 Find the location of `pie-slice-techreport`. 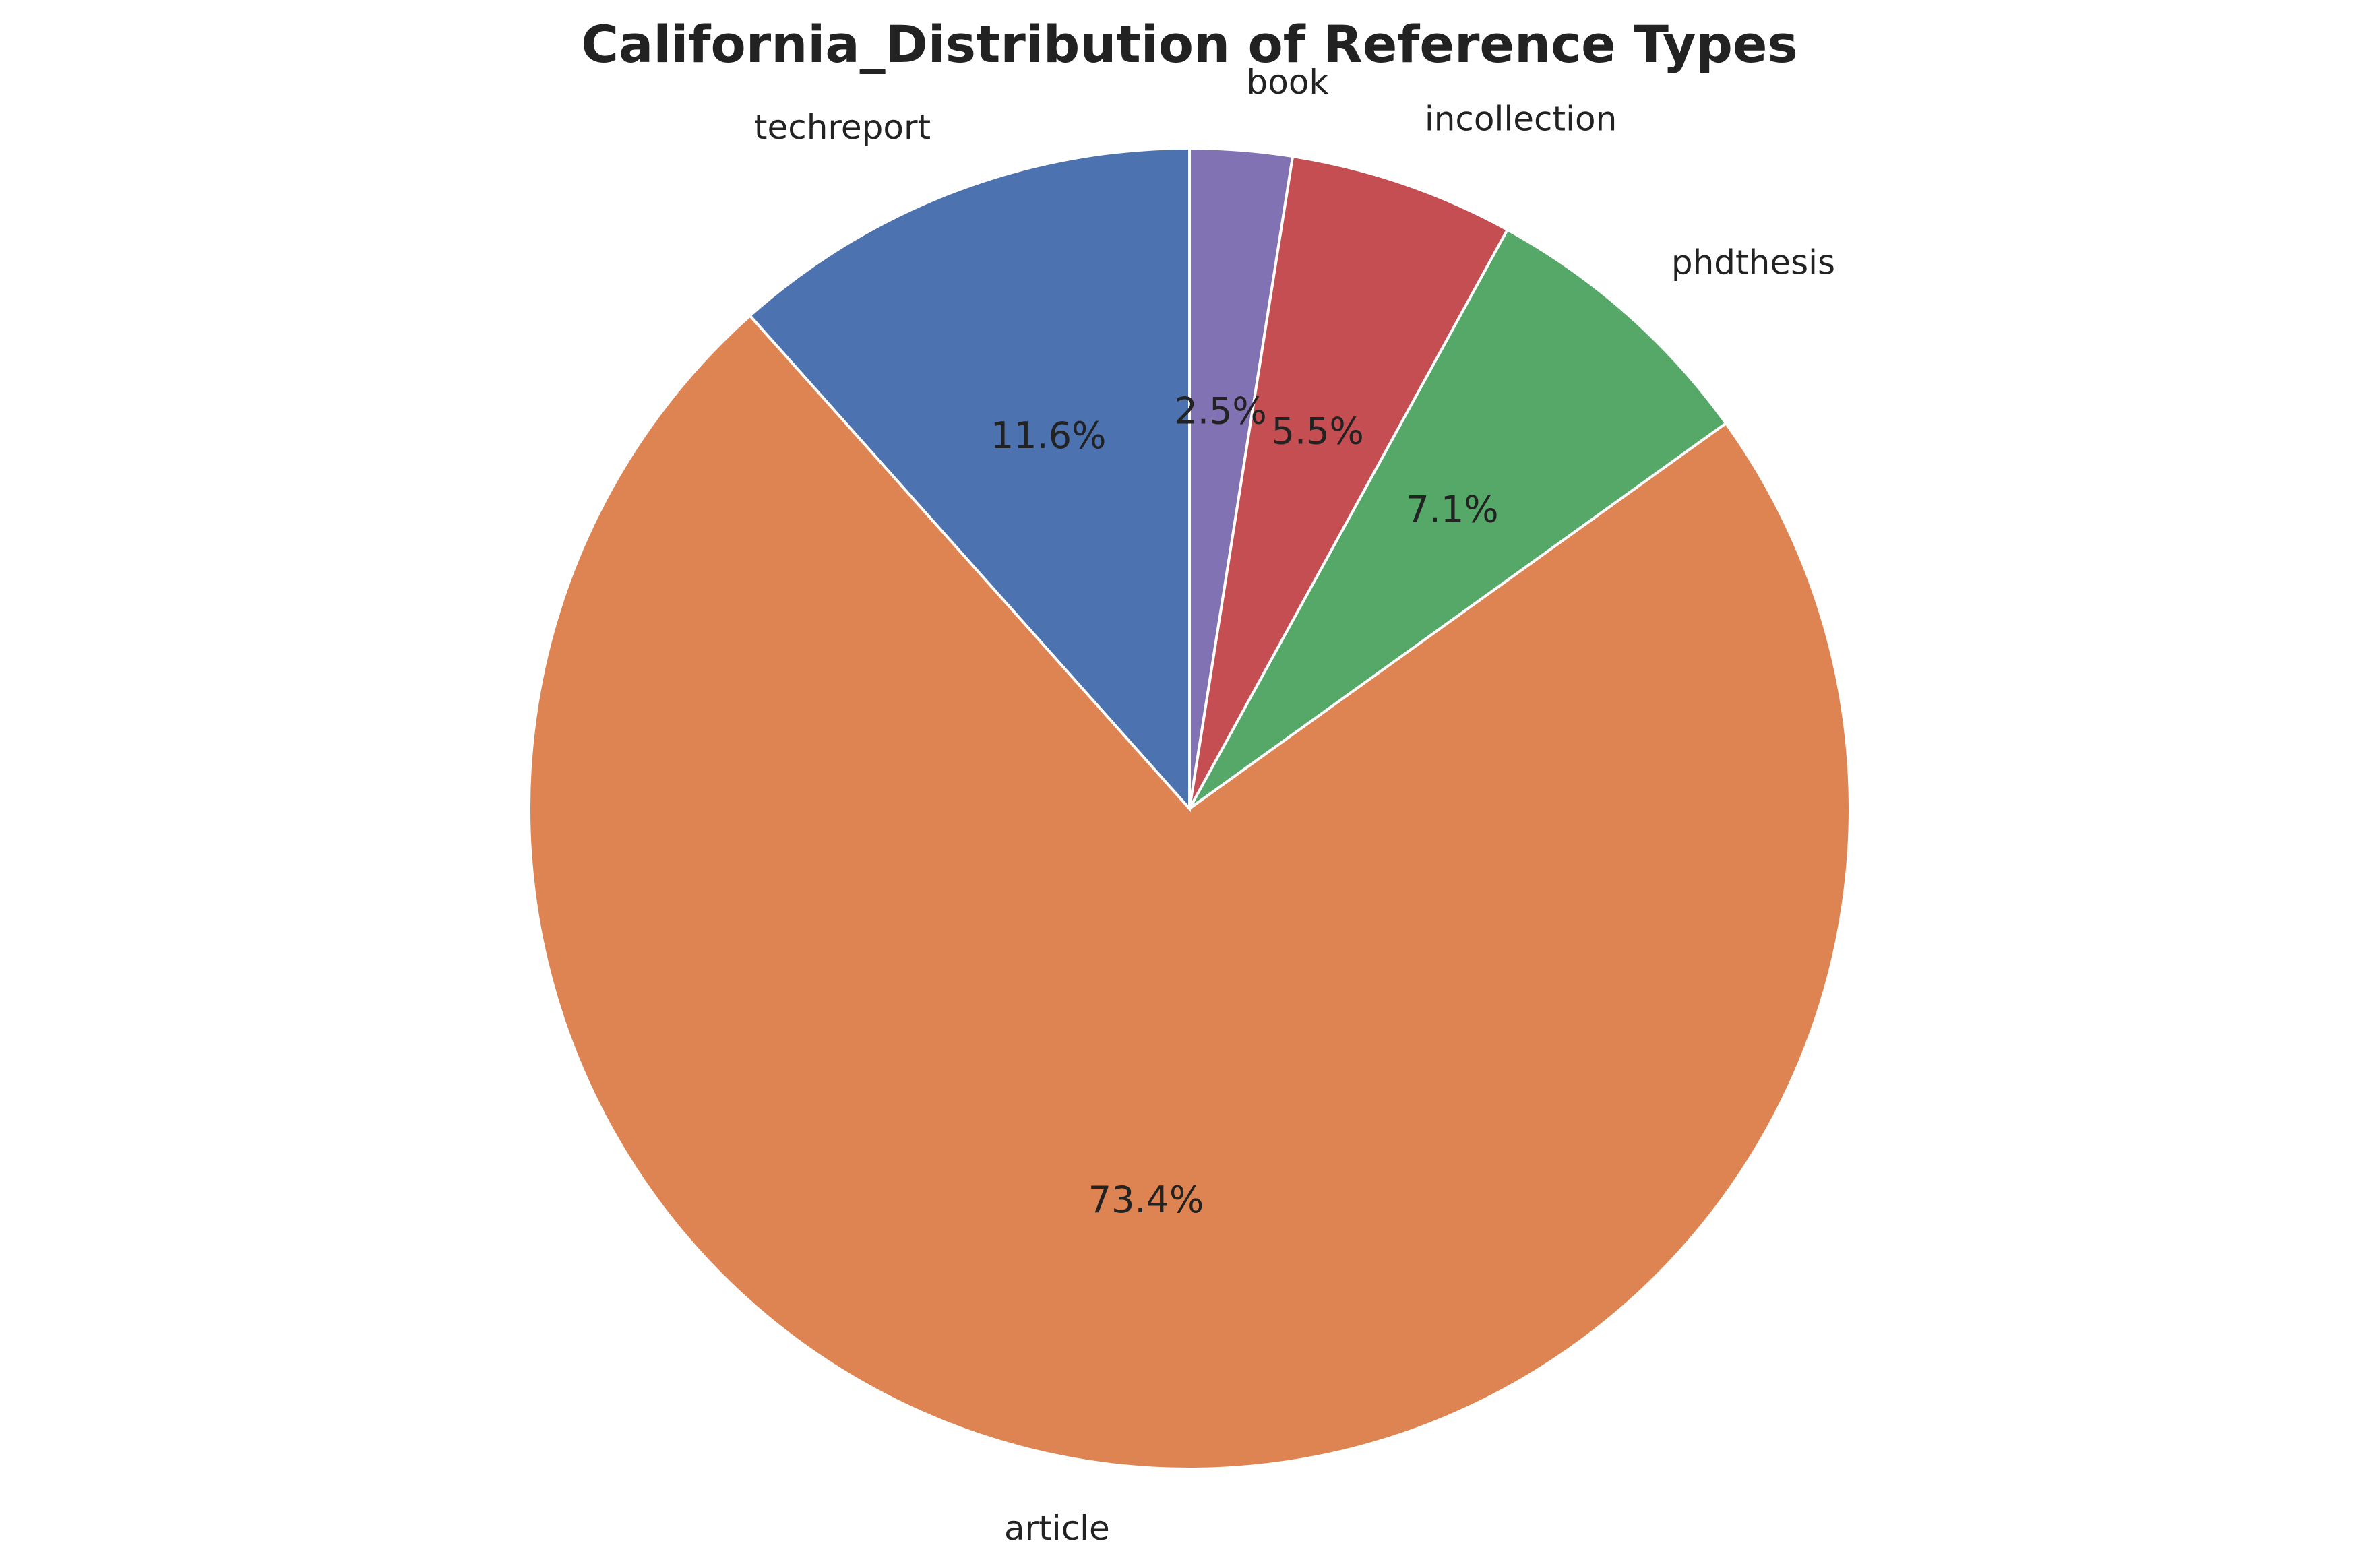

pie-slice-techreport is located at coordinates (969, 480).